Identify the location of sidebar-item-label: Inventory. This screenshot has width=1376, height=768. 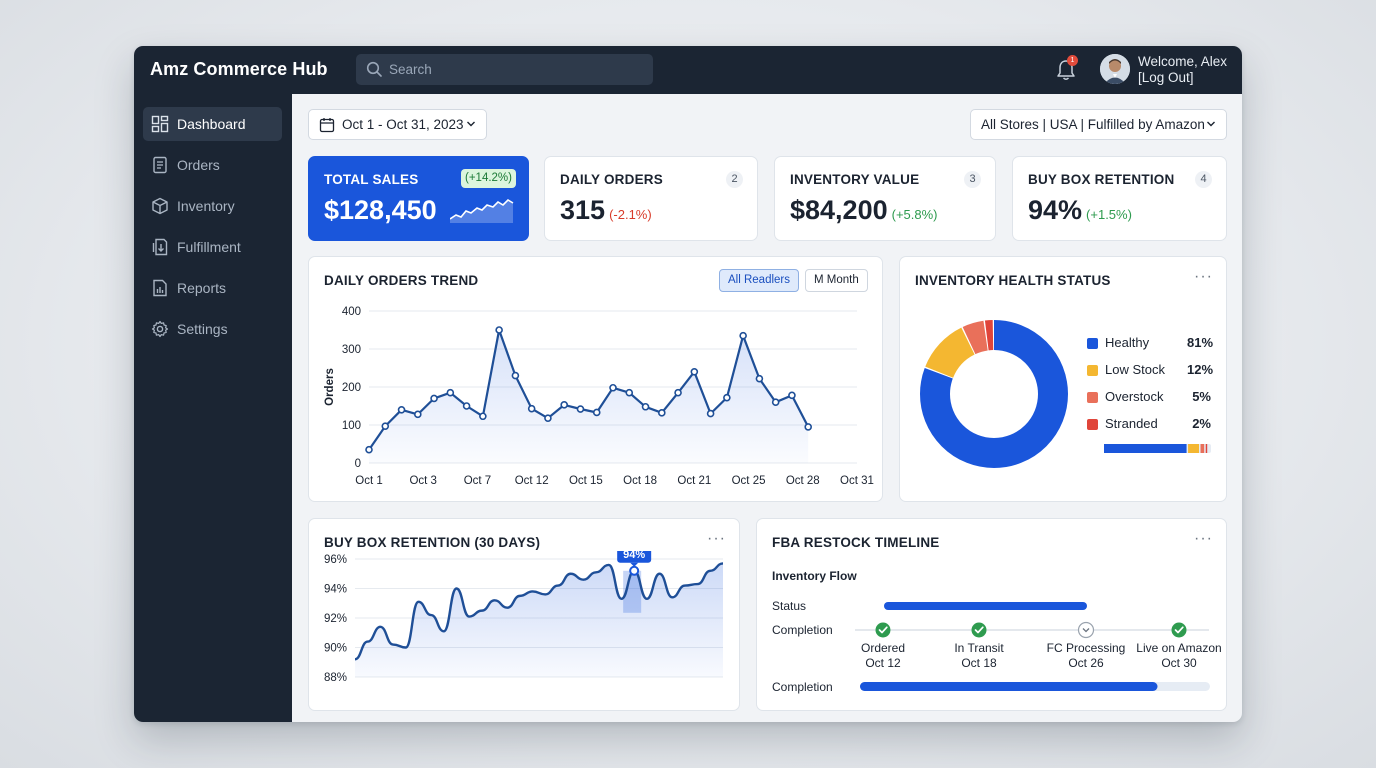
(206, 206).